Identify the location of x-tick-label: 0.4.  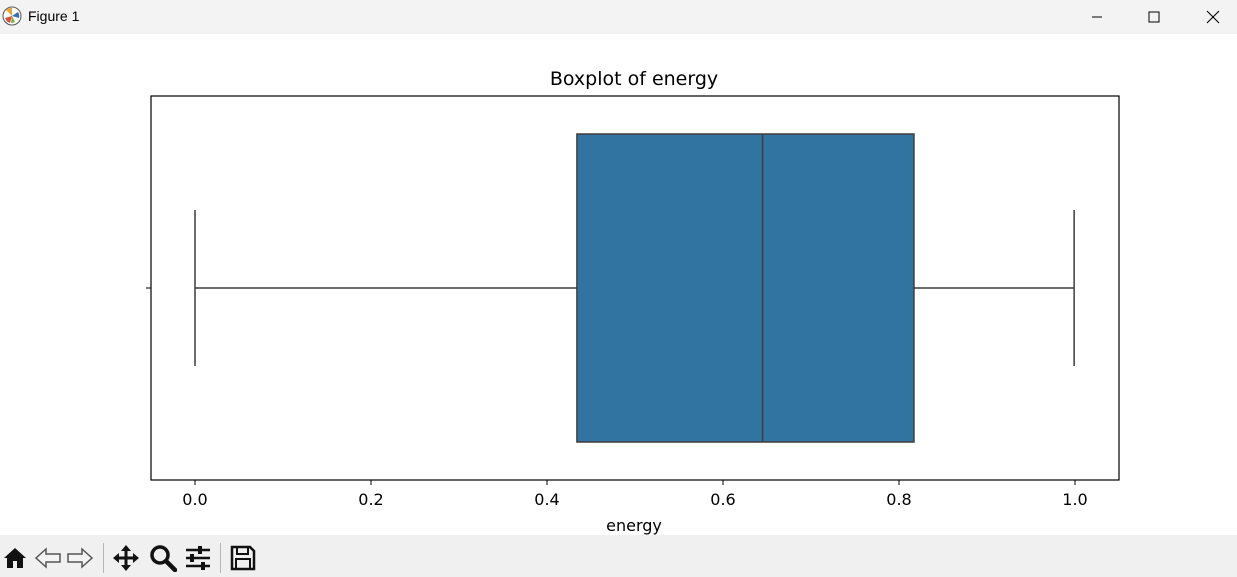
(546, 499).